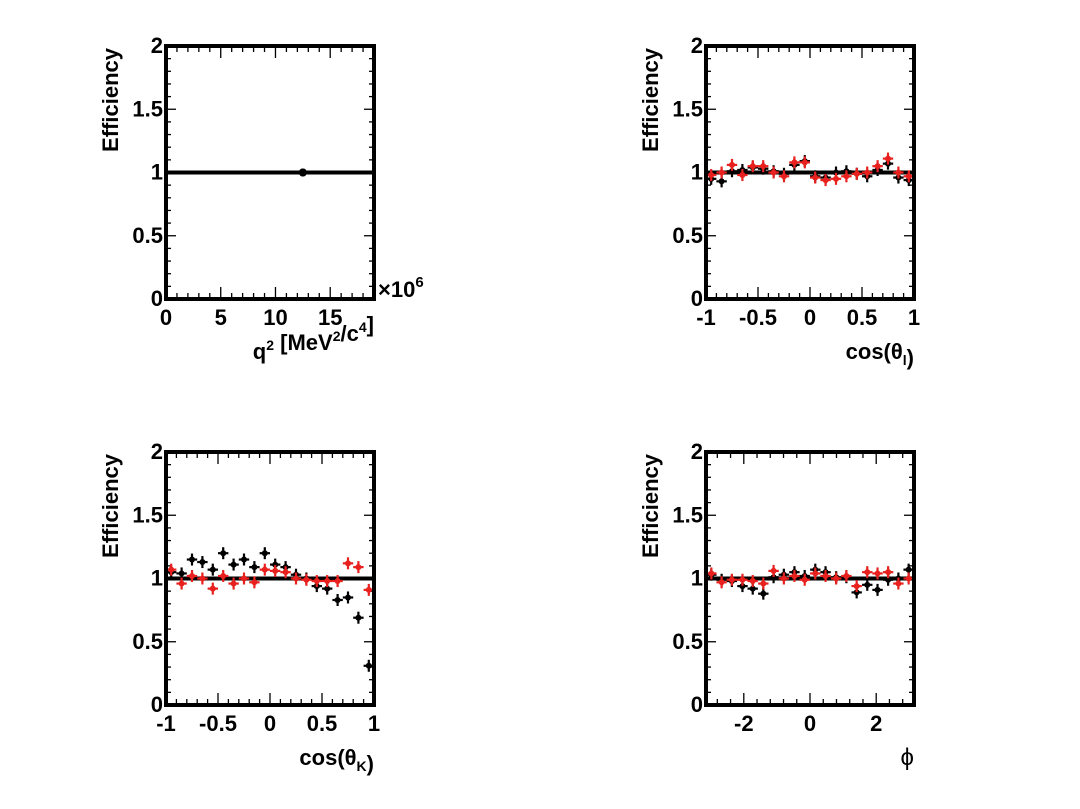 Image resolution: width=1080 pixels, height=809 pixels. I want to click on plot-panel-2: 0 0.5 1 1.5 2 -1 -0.5 0 0.5 1 Efficiency cos(θl), so click(779, 201).